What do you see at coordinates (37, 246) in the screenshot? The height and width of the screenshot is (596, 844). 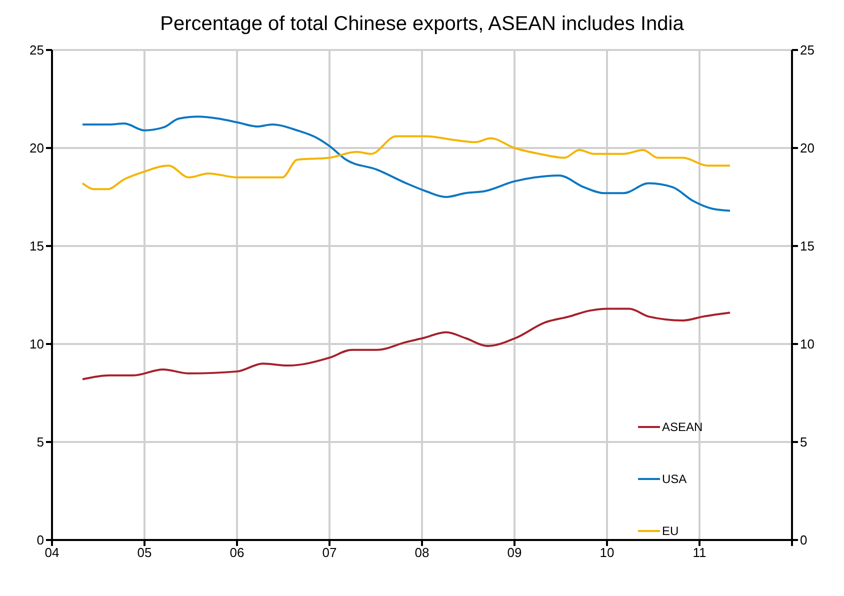 I see `y-tick-label: 15` at bounding box center [37, 246].